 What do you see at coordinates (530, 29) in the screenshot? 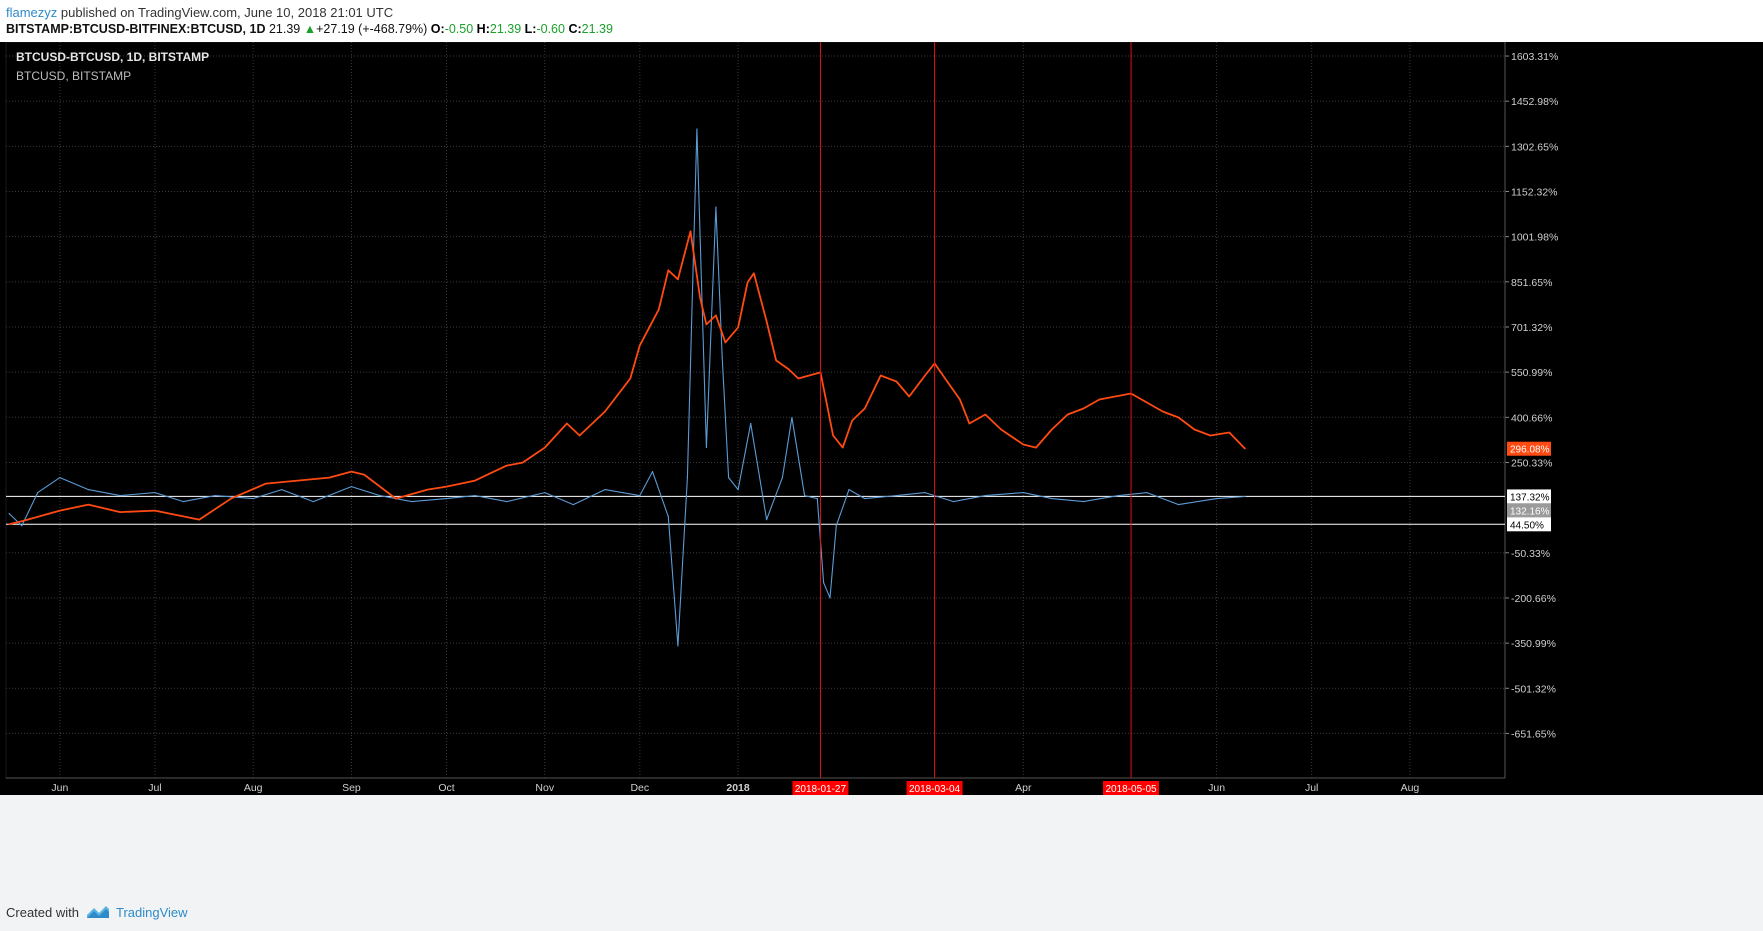
I see `low-label: L:` at bounding box center [530, 29].